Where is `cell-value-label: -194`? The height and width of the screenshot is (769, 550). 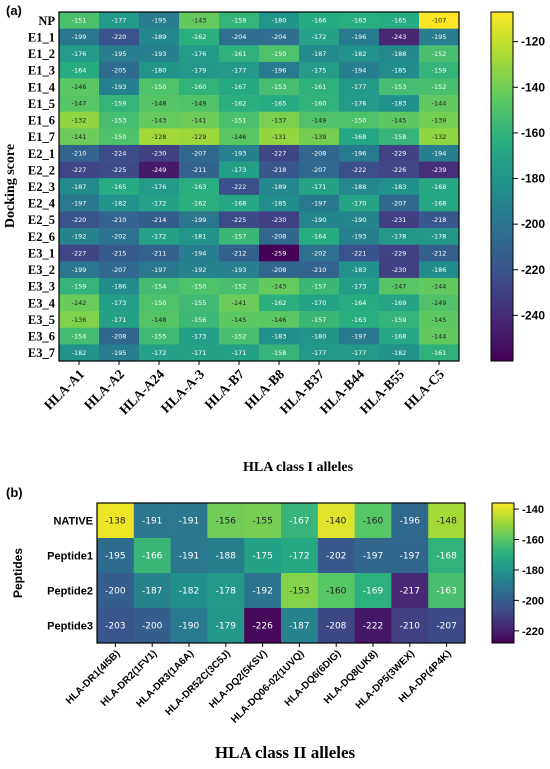
cell-value-label: -194 is located at coordinates (359, 70).